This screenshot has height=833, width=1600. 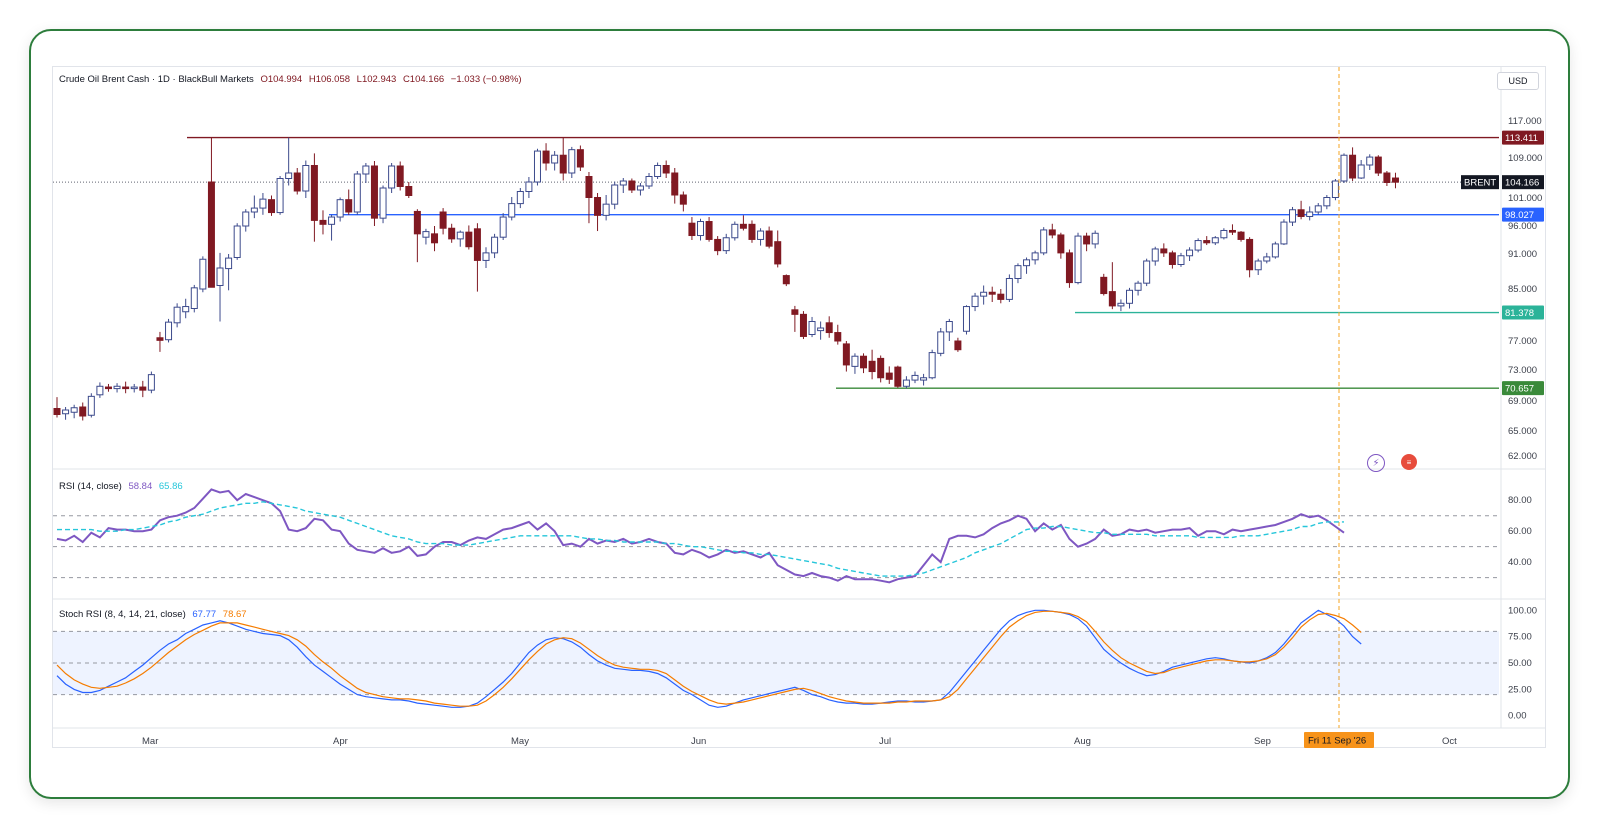 I want to click on rsi-legend-name: RSI (14, close), so click(x=90, y=486).